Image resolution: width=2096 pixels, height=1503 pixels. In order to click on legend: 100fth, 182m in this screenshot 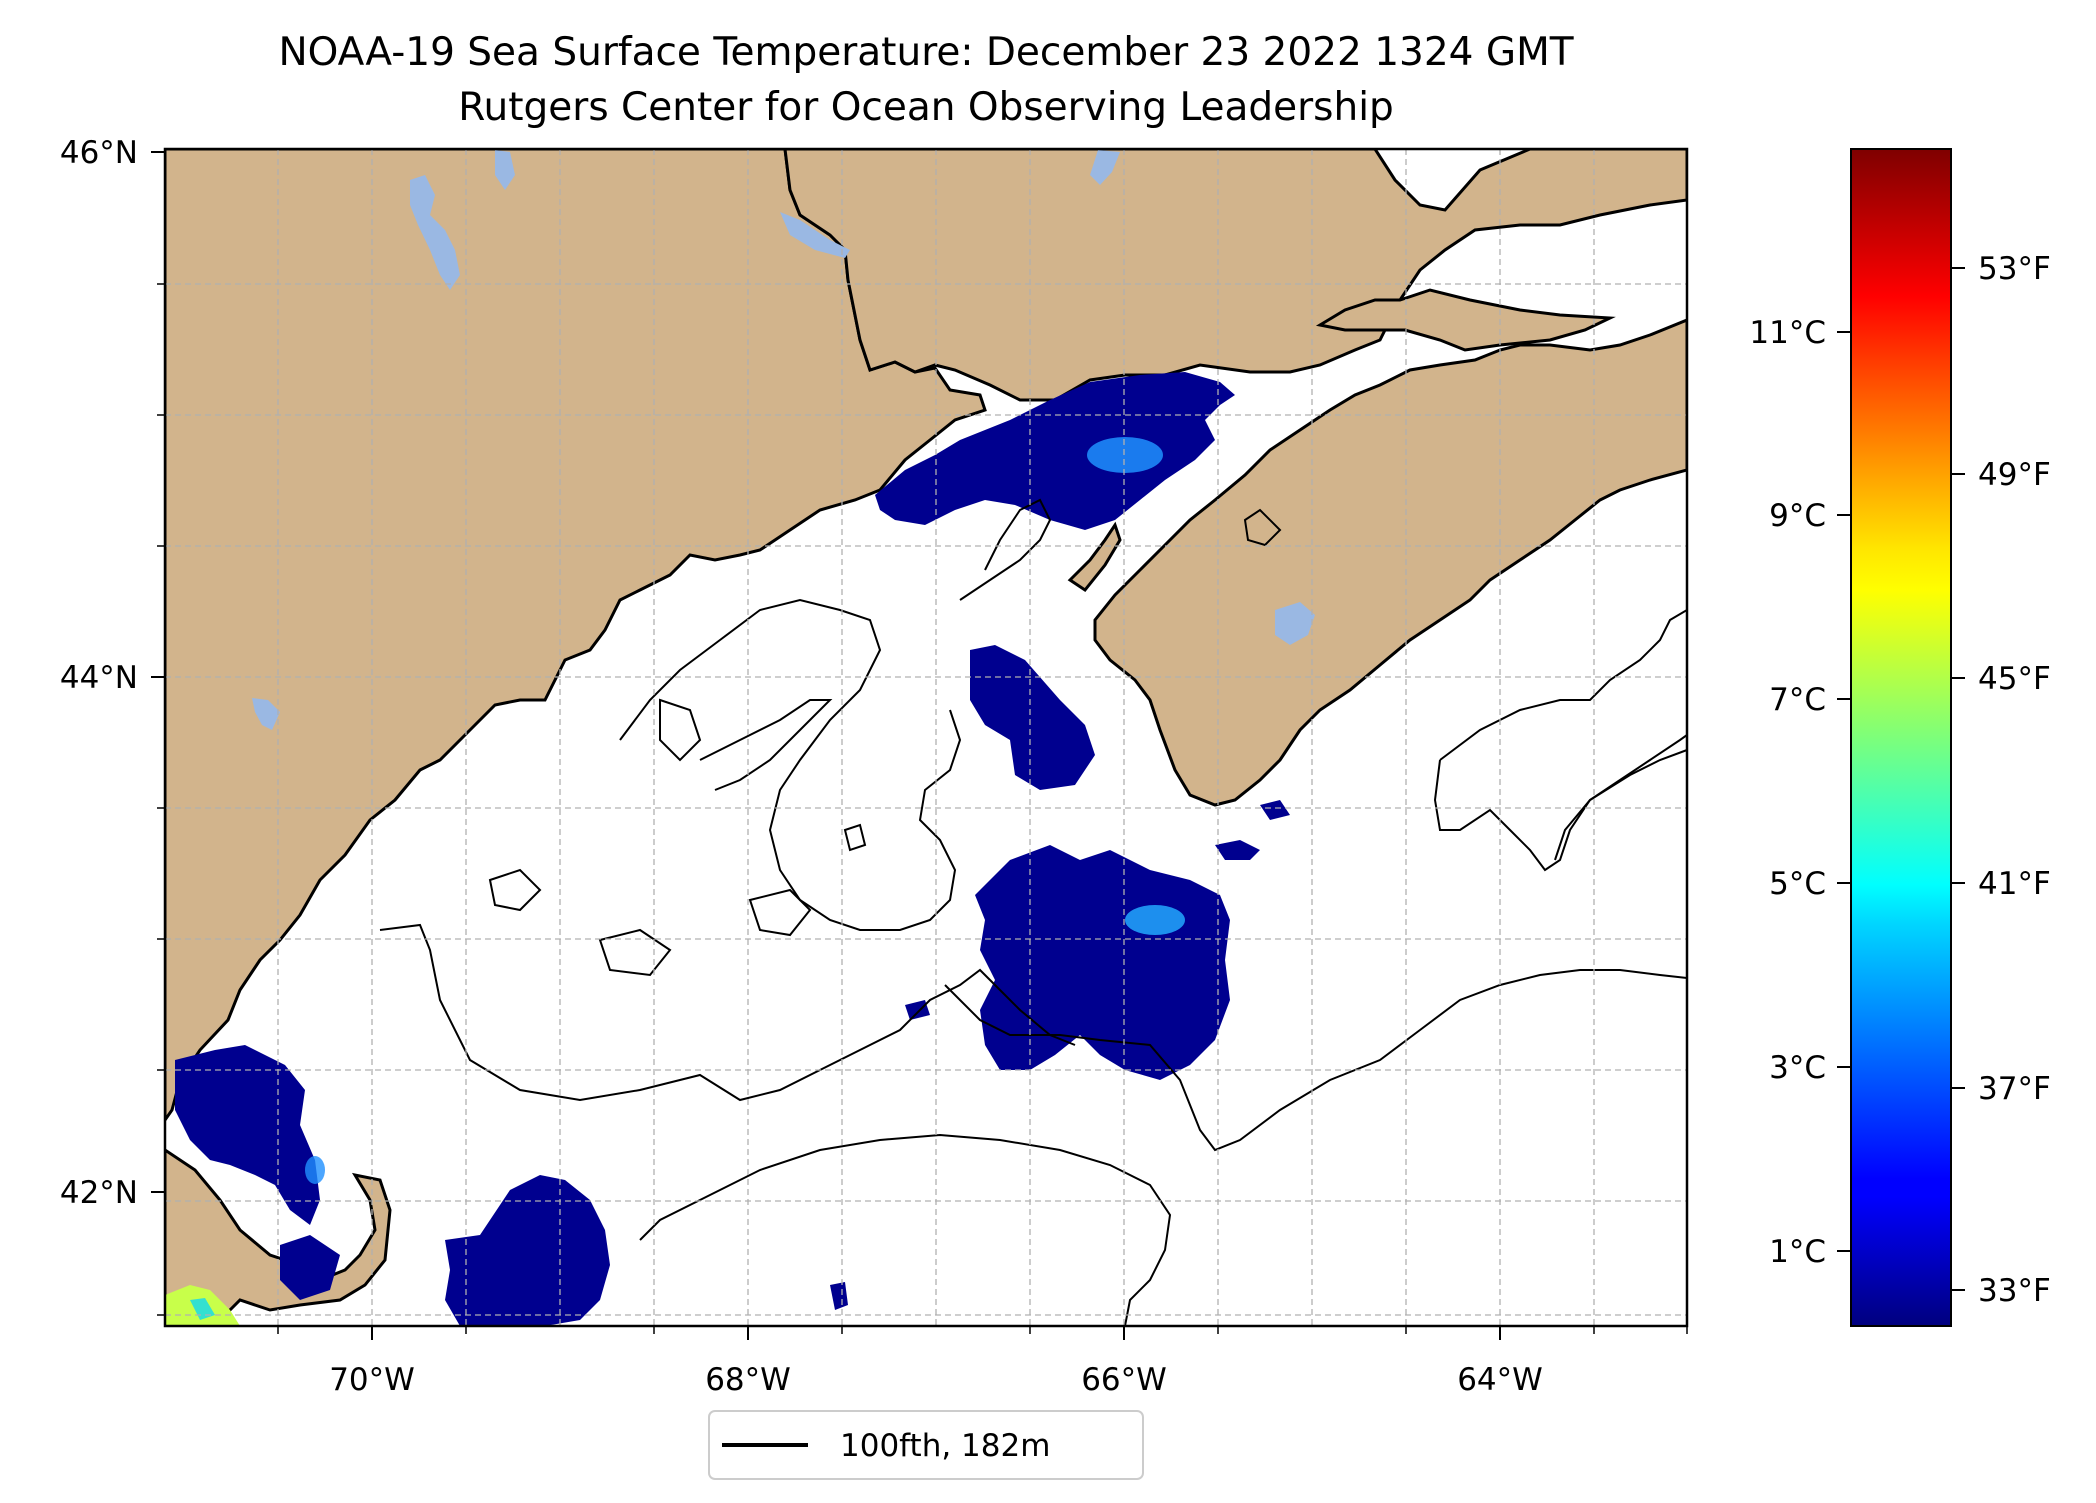, I will do `click(926, 1445)`.